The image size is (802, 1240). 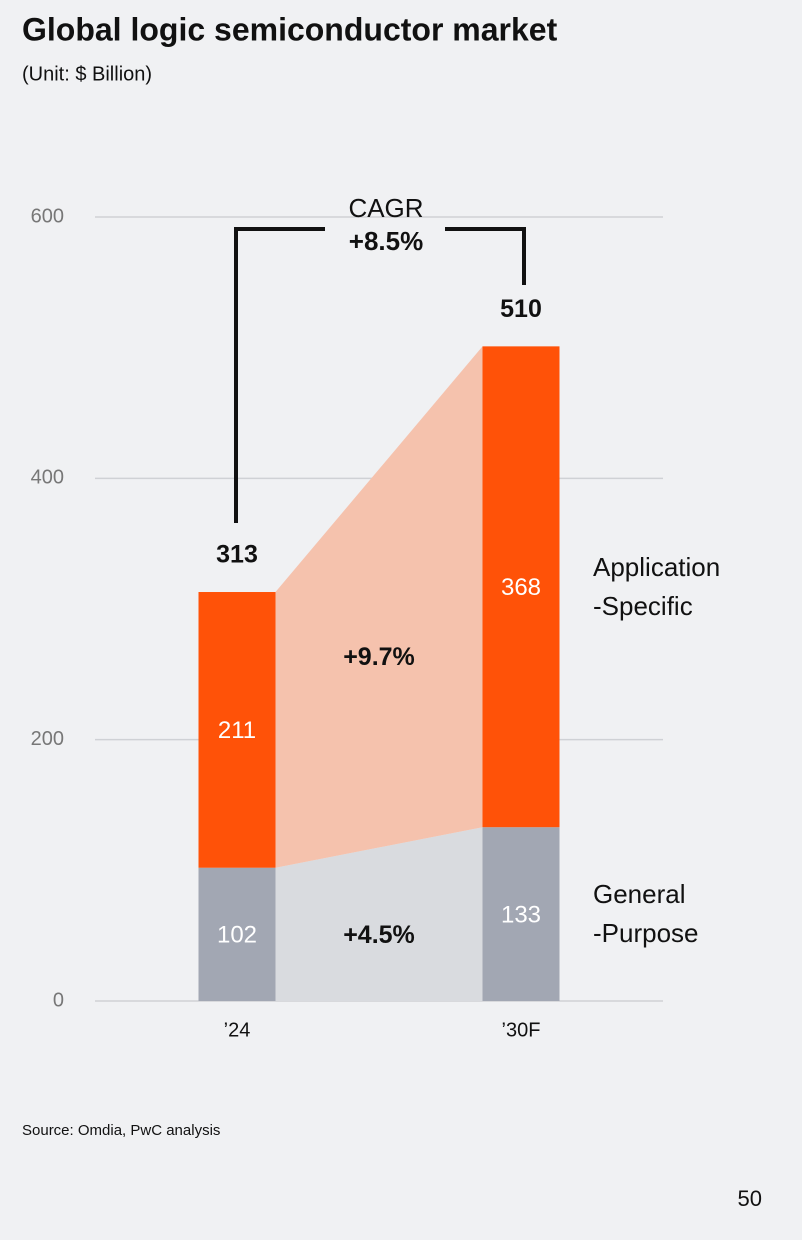 What do you see at coordinates (750, 1198) in the screenshot?
I see `page-number: 50` at bounding box center [750, 1198].